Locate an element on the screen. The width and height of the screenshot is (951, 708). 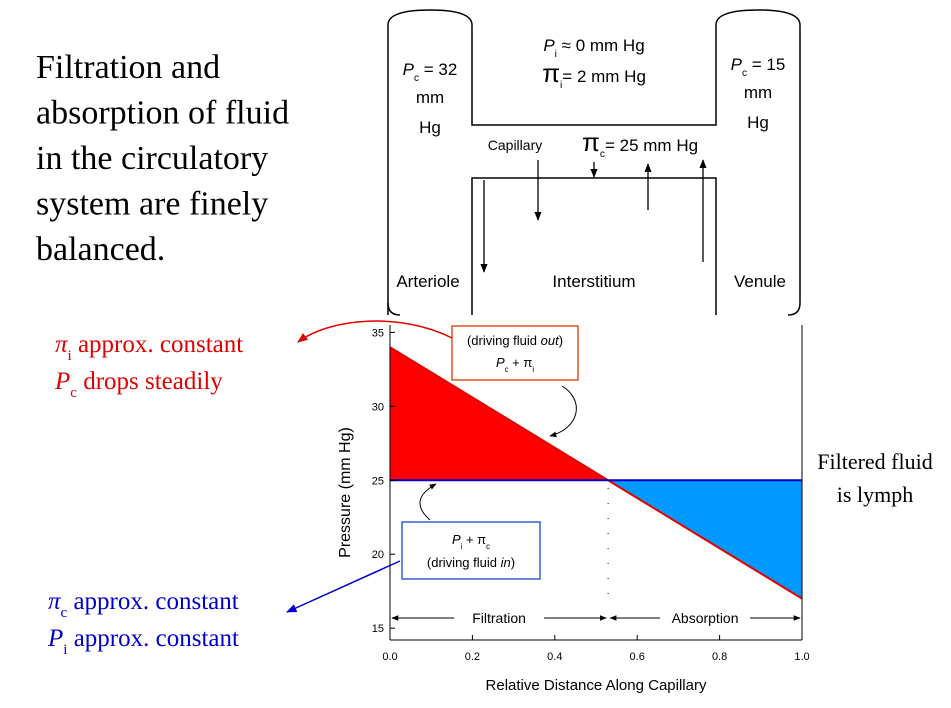
lymph-note: Filtered fluid is located at coordinates (874, 461).